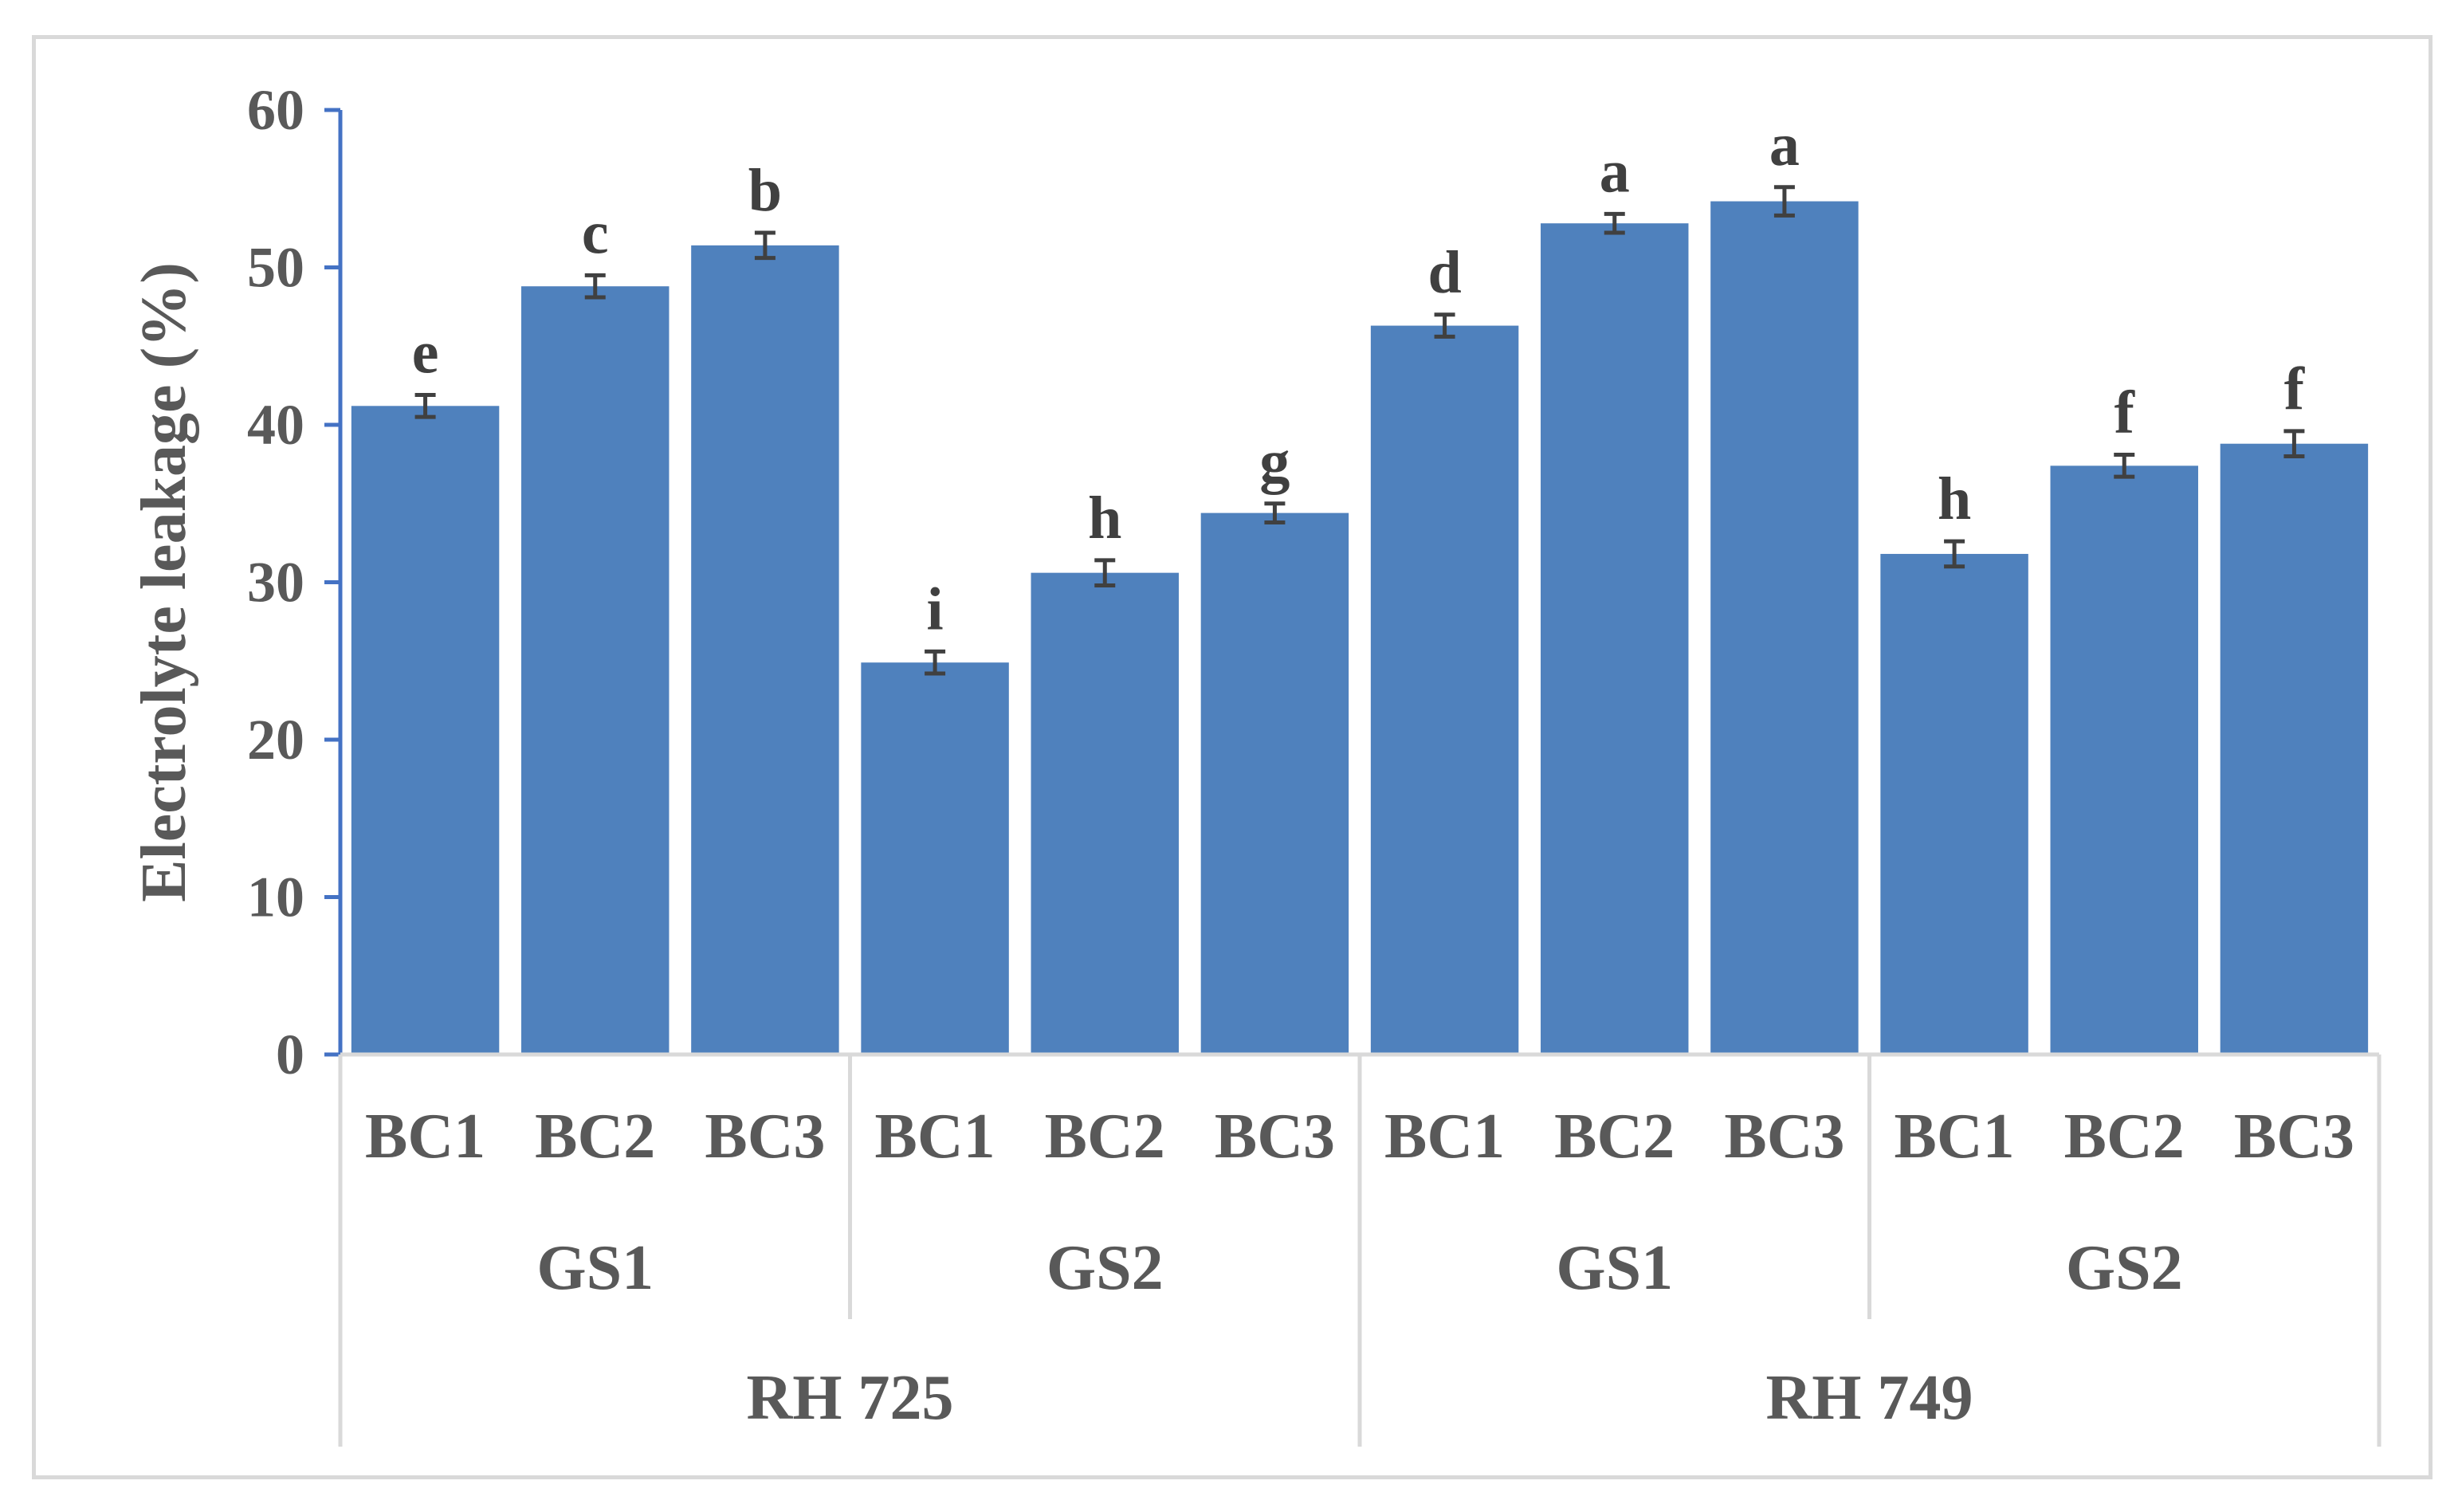 The height and width of the screenshot is (1512, 2462). I want to click on significance-label: c, so click(595, 232).